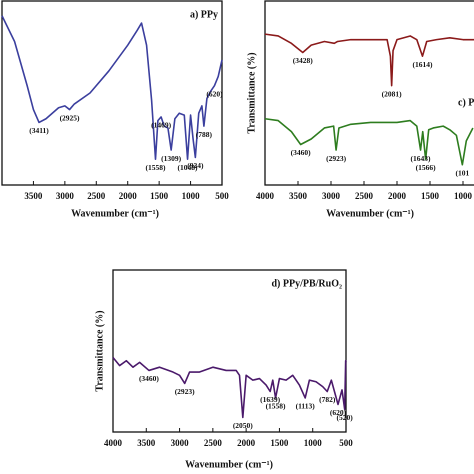 The width and height of the screenshot is (474, 474). Describe the element at coordinates (303, 60) in the screenshot. I see `peak-label: (3428)` at that location.